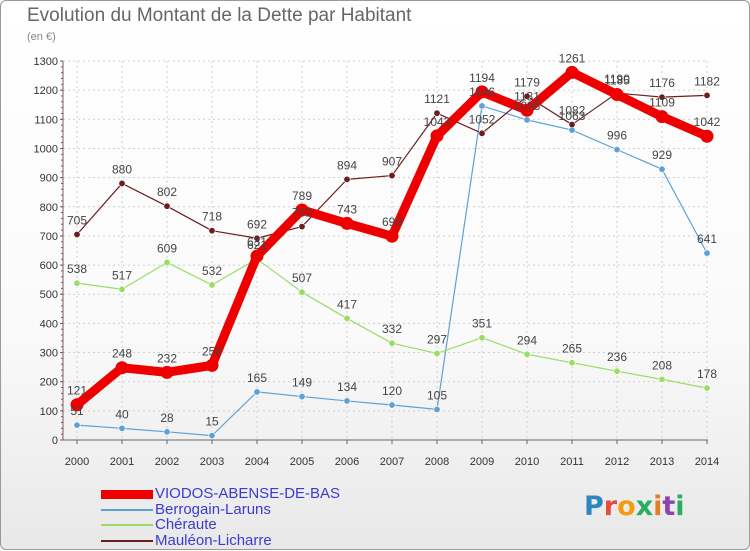 The height and width of the screenshot is (551, 750). What do you see at coordinates (437, 462) in the screenshot?
I see `x-tick-label: 2008` at bounding box center [437, 462].